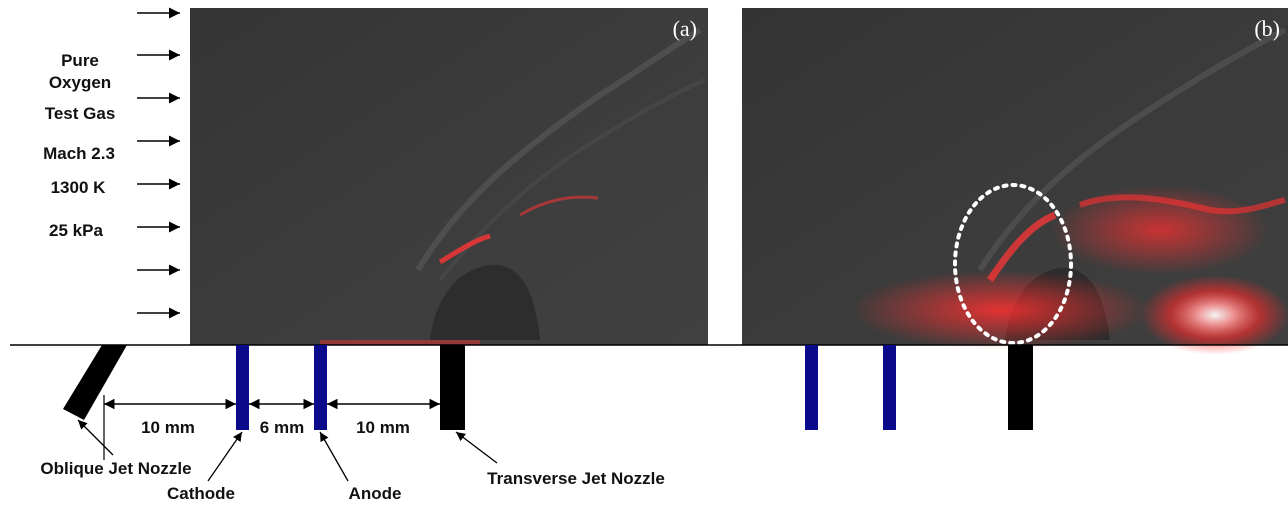 Image resolution: width=1288 pixels, height=505 pixels. What do you see at coordinates (80, 60) in the screenshot?
I see `condition-line: Pure` at bounding box center [80, 60].